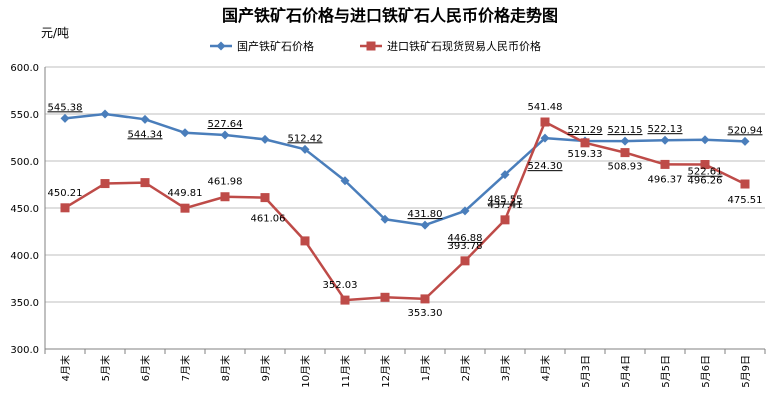  What do you see at coordinates (665, 129) in the screenshot?
I see `data-label: 522.13` at bounding box center [665, 129].